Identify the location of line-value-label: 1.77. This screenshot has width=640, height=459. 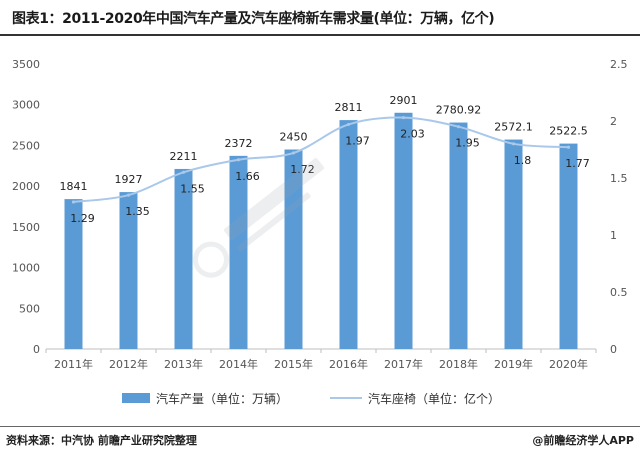
(577, 163).